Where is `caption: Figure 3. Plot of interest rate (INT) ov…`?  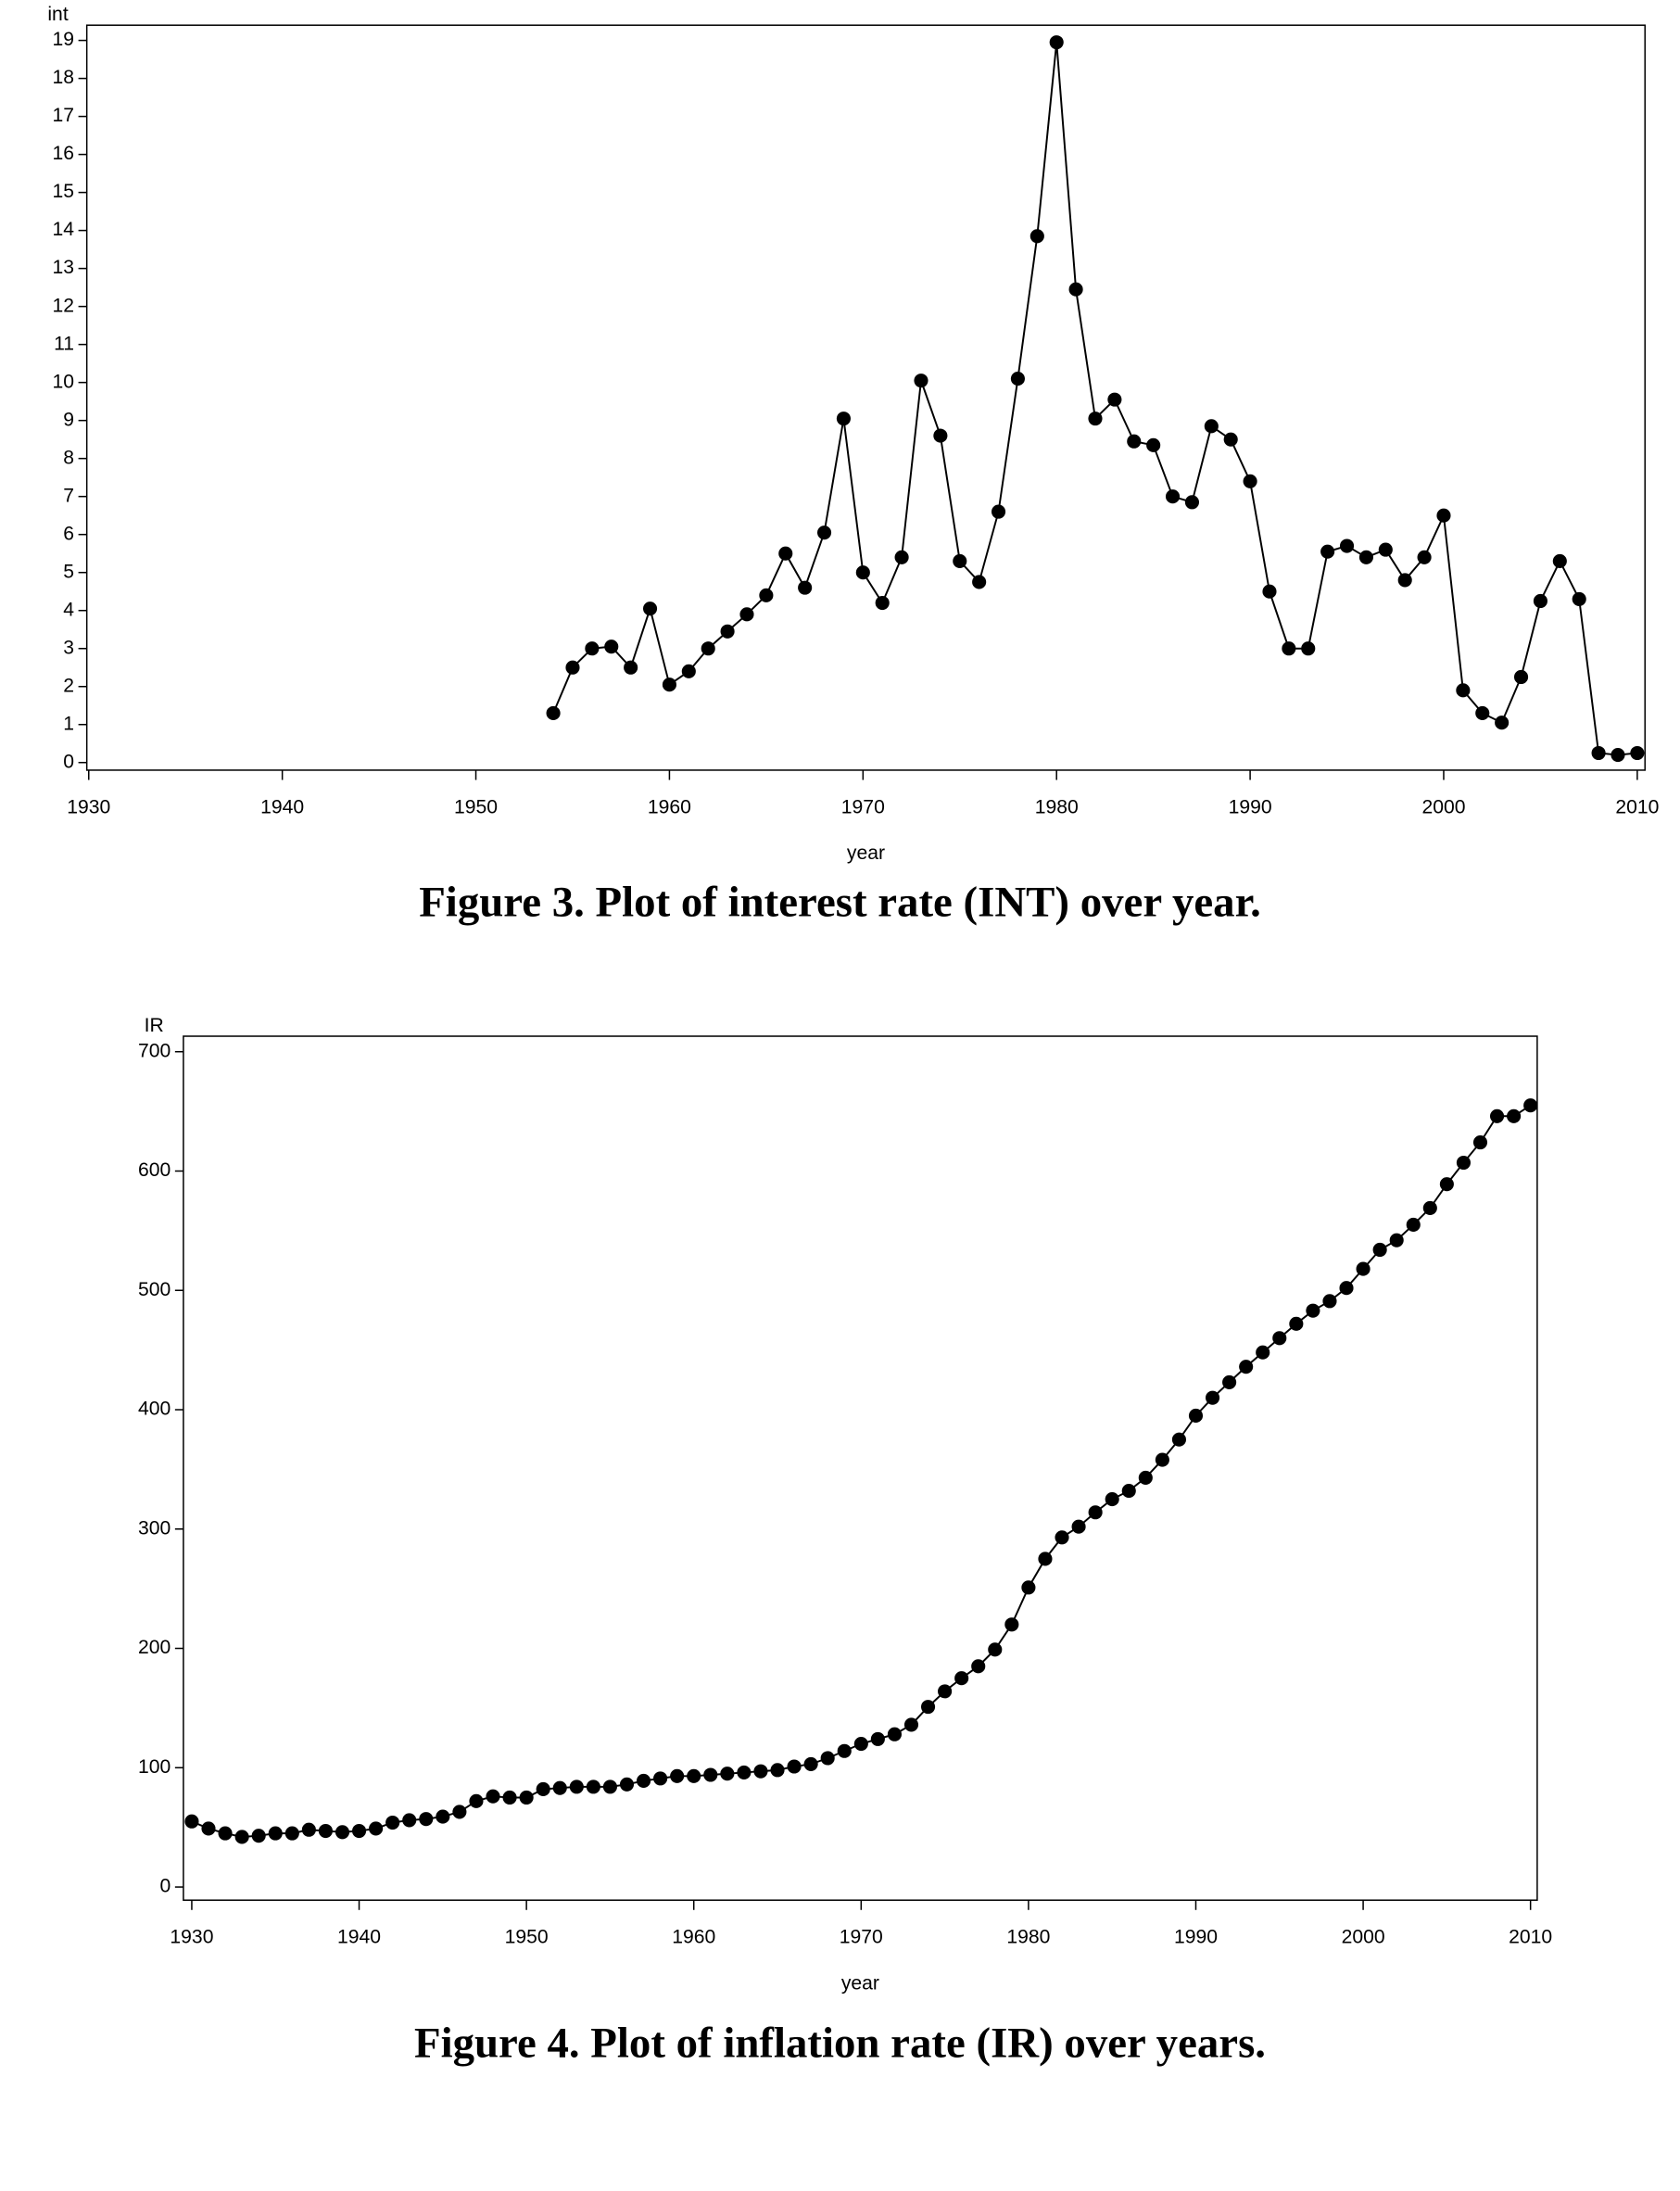 caption: Figure 3. Plot of interest rate (INT) ov… is located at coordinates (840, 902).